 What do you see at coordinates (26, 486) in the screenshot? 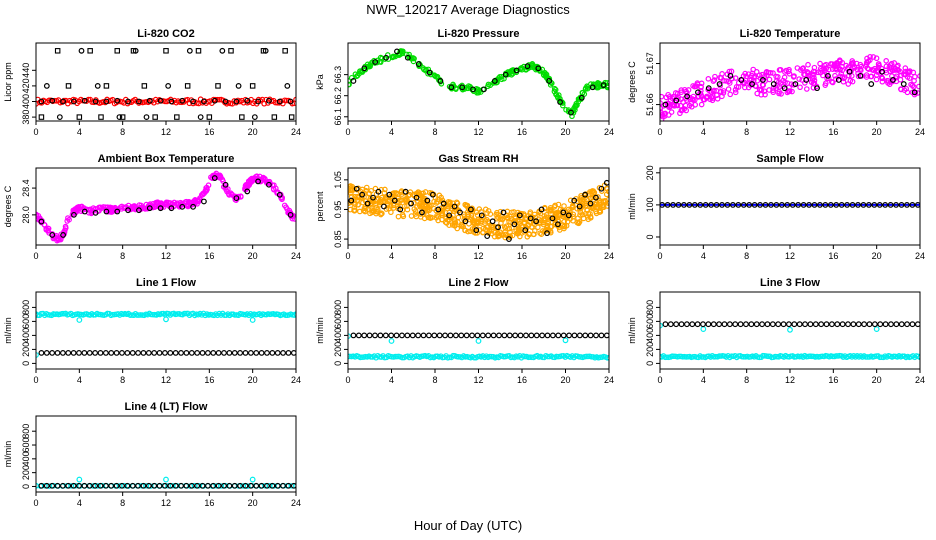
I see `y-tick-label: 0` at bounding box center [26, 486].